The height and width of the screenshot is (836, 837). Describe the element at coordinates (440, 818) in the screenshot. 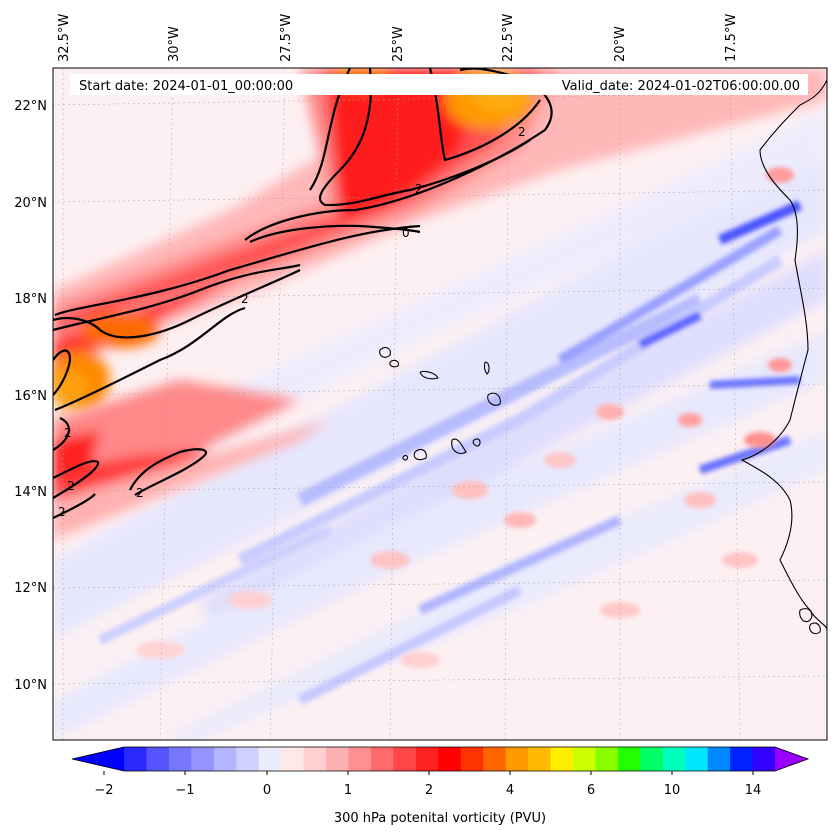

I see `colorbar-label: 300 hPa potenital vorticity (PVU)` at that location.